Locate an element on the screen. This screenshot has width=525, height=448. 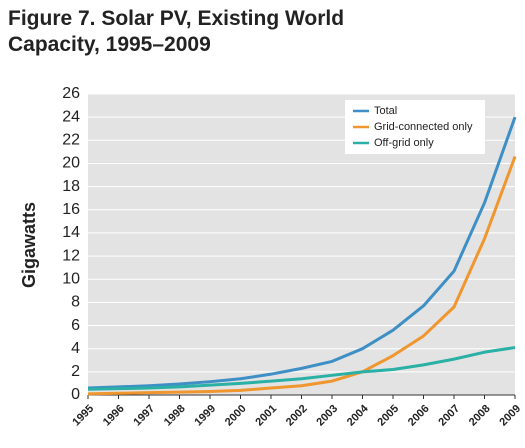
y-tick-label: 4 is located at coordinates (75, 348).